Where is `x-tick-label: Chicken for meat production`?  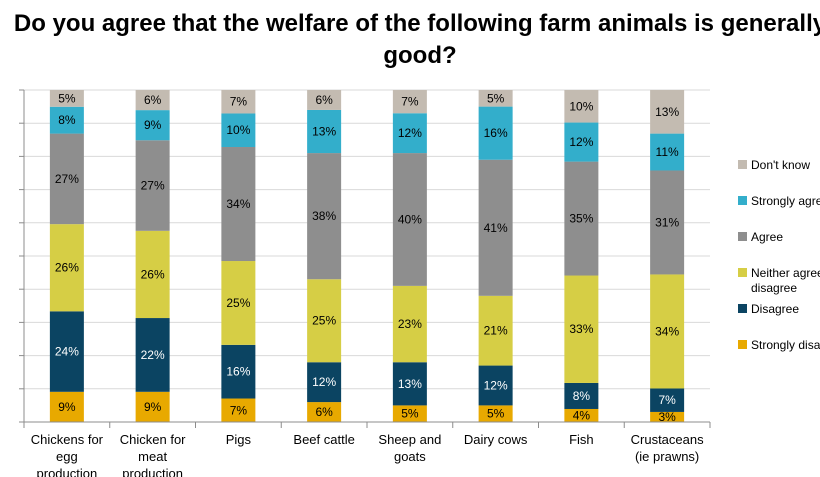
x-tick-label: Chicken for meat production is located at coordinates (153, 454).